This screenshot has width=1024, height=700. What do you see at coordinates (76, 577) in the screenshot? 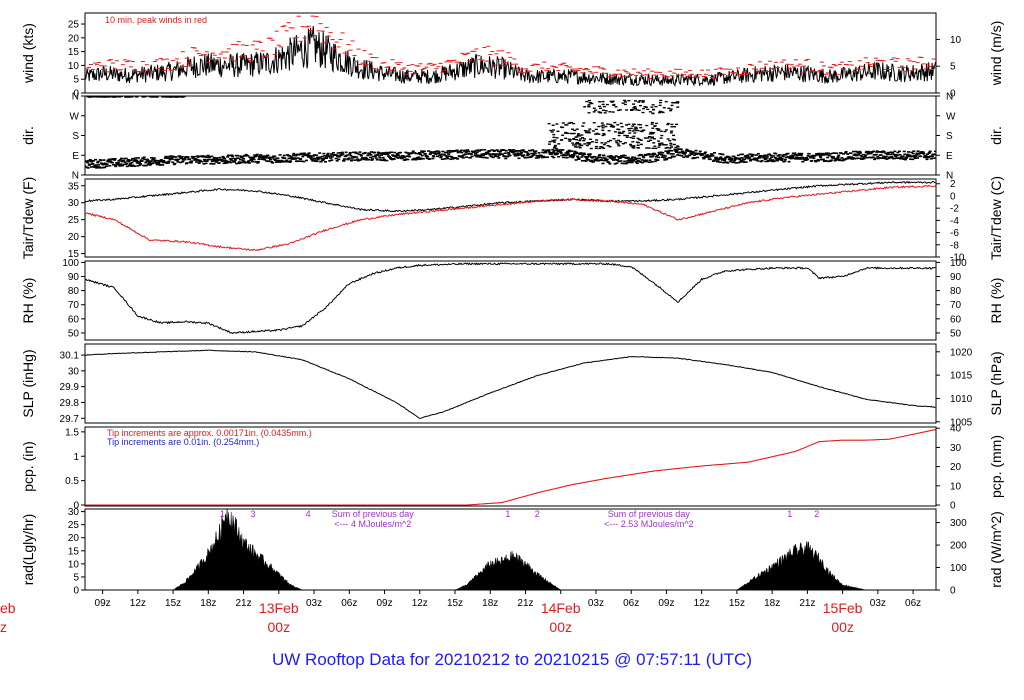
I see `y-tick-label-left: 5` at bounding box center [76, 577].